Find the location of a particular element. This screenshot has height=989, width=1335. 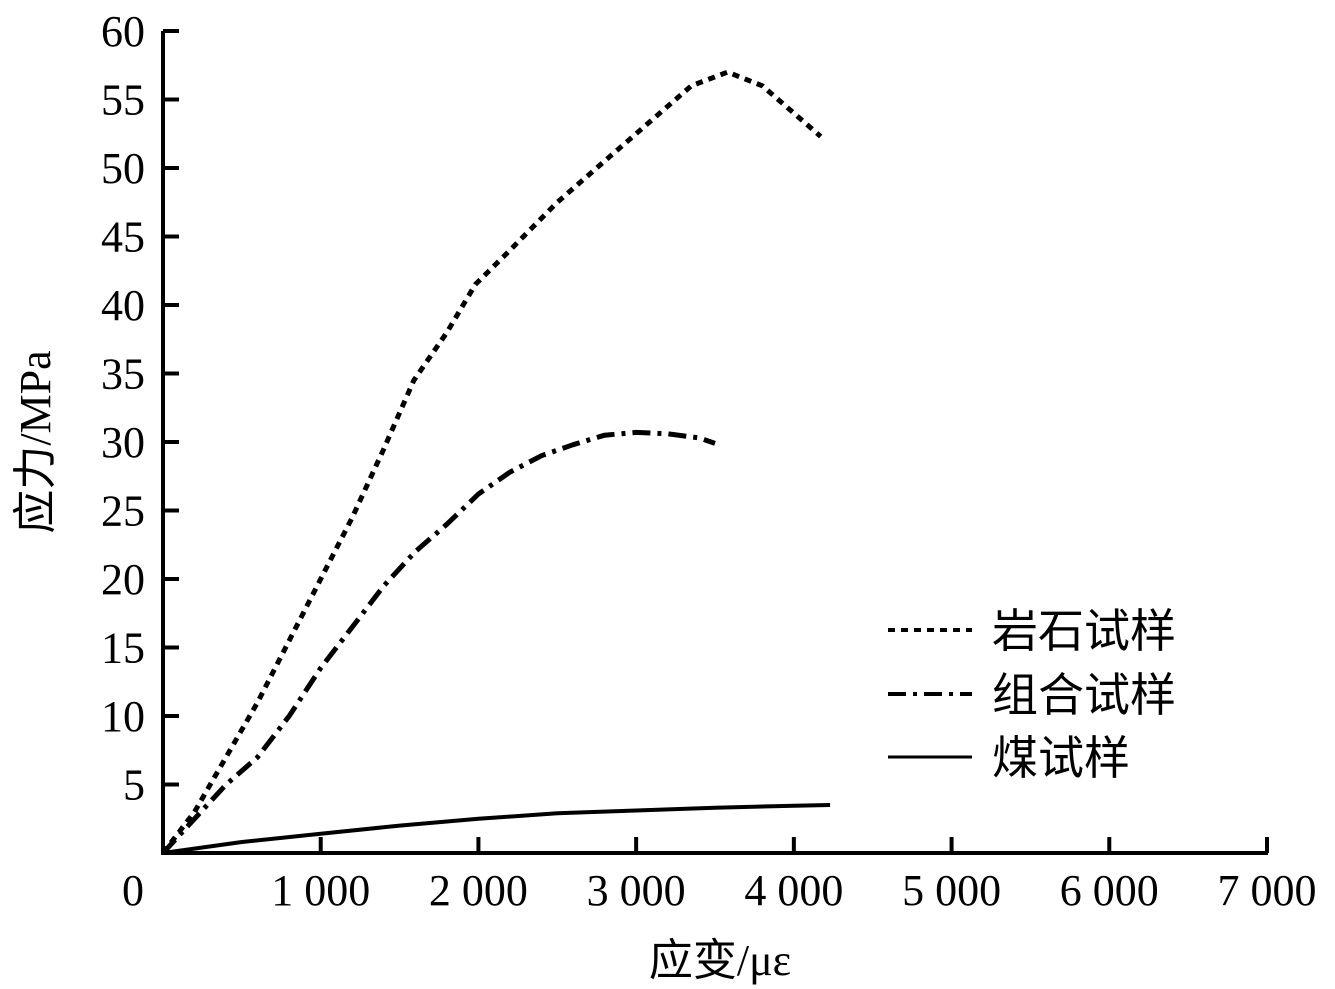

x-axis-title: 应变/με is located at coordinates (720, 960).